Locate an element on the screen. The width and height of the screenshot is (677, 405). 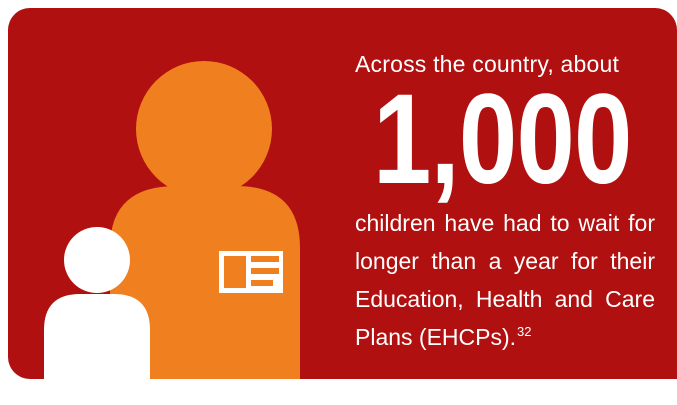
highlight-number: 1,000 is located at coordinates (502, 139).